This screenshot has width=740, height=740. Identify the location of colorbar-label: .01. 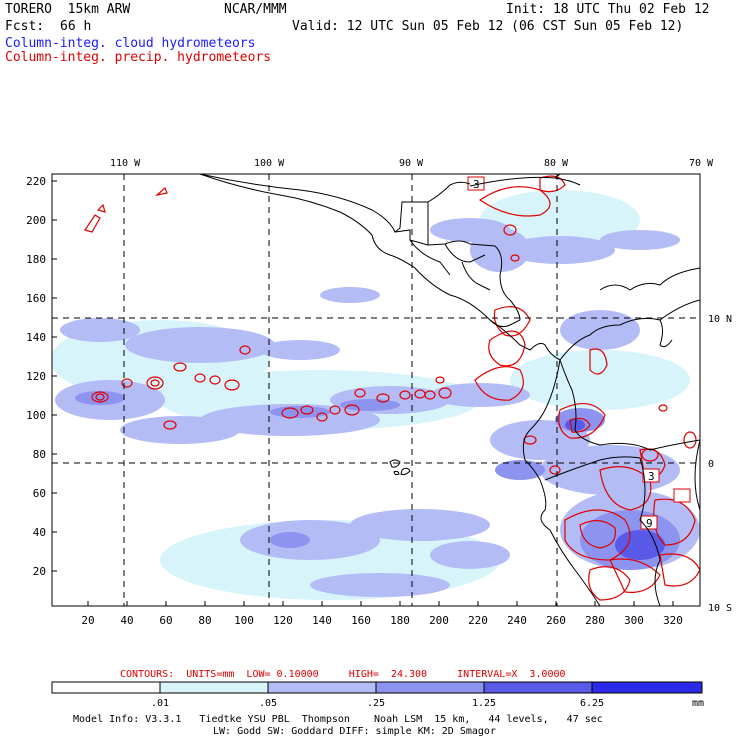
(160, 703).